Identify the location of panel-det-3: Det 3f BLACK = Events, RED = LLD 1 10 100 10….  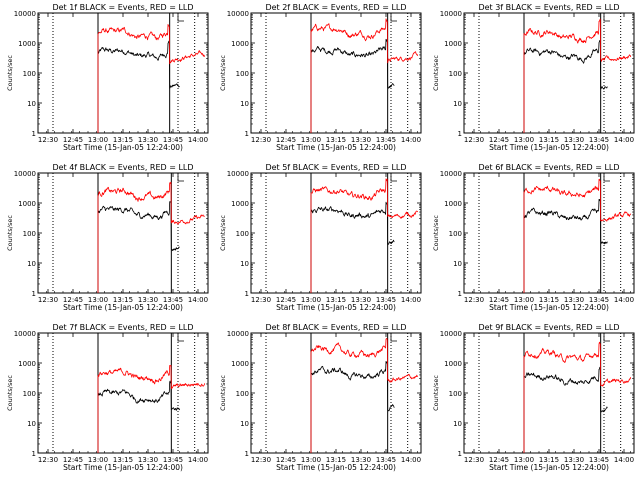
(533, 77).